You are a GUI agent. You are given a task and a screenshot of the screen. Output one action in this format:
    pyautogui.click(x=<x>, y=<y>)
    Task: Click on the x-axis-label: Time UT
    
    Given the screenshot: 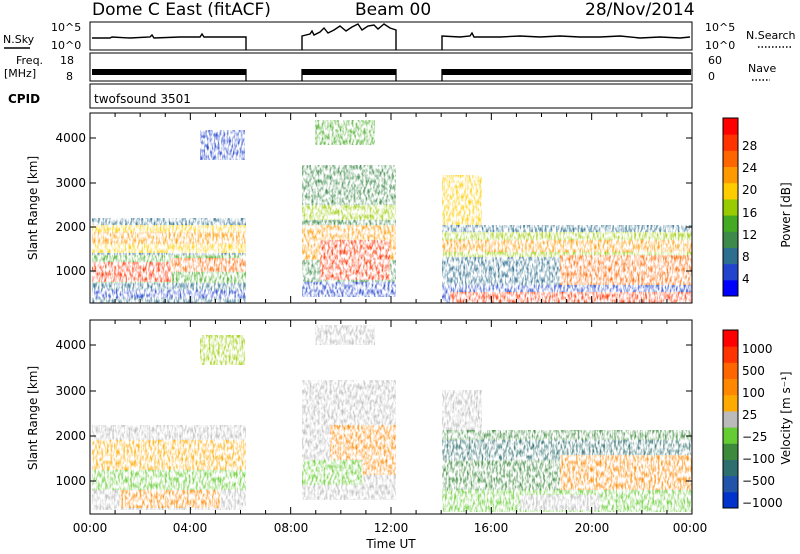 What is the action you would take?
    pyautogui.click(x=390, y=544)
    